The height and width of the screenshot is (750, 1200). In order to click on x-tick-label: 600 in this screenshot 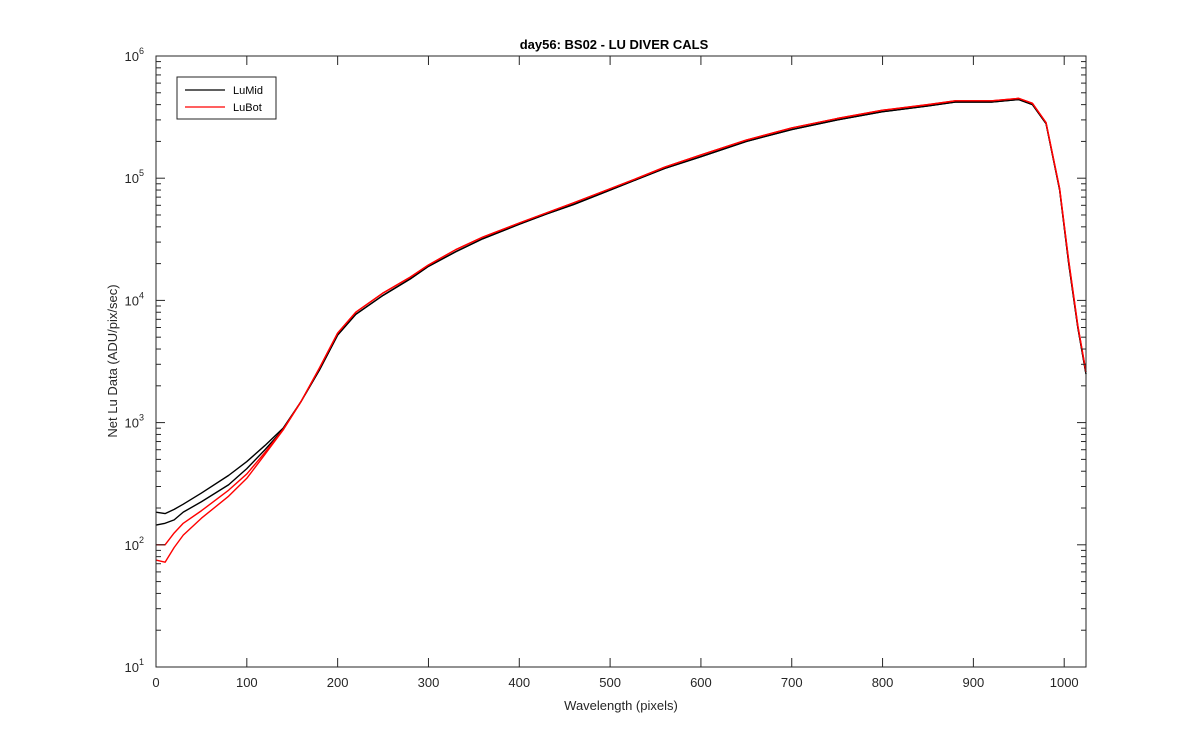, I will do `click(701, 682)`.